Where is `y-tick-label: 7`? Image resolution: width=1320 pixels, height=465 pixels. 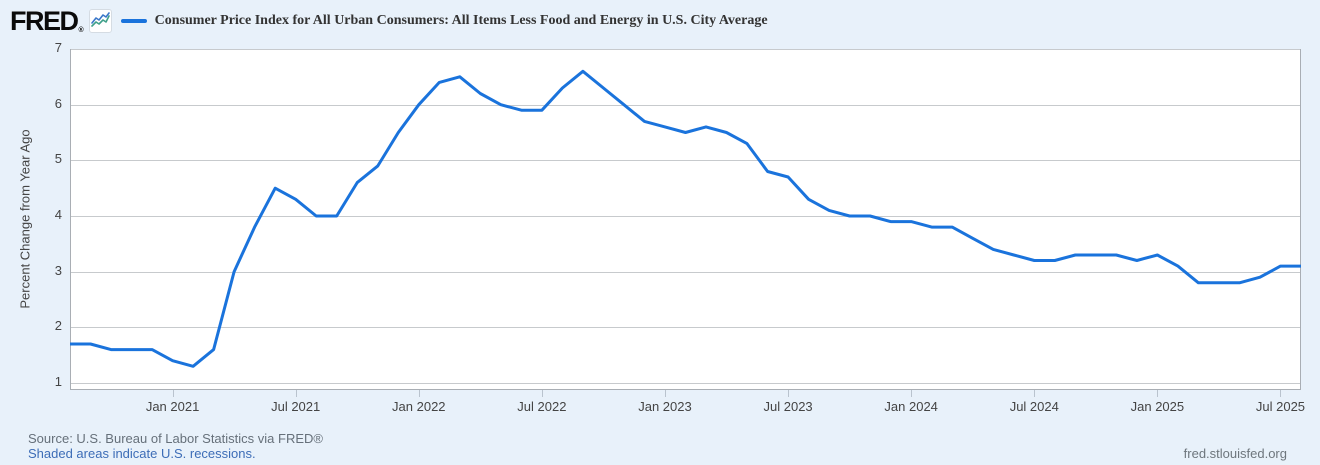
y-tick-label: 7 is located at coordinates (58, 47).